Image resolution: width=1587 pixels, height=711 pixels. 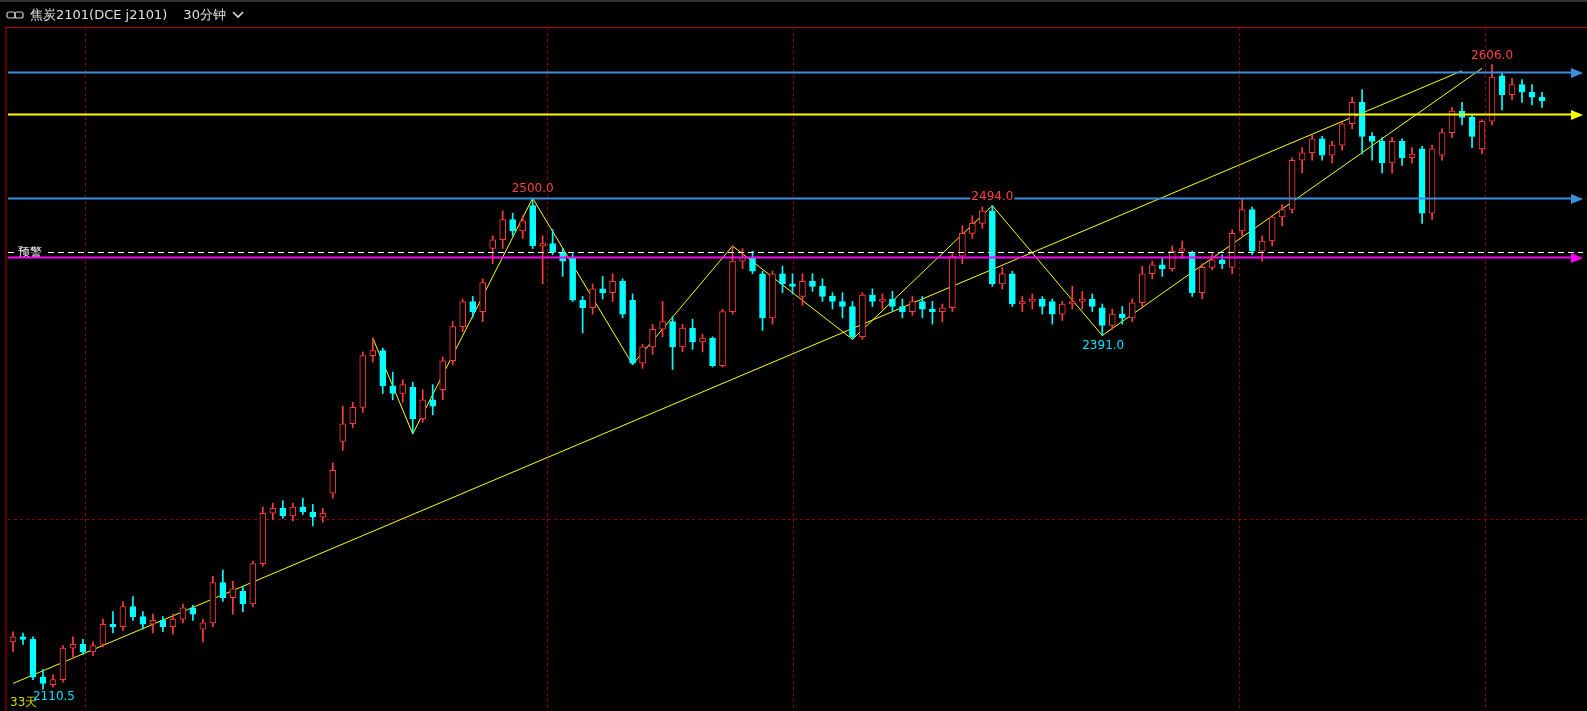 What do you see at coordinates (532, 188) in the screenshot?
I see `annotation: 2500.0` at bounding box center [532, 188].